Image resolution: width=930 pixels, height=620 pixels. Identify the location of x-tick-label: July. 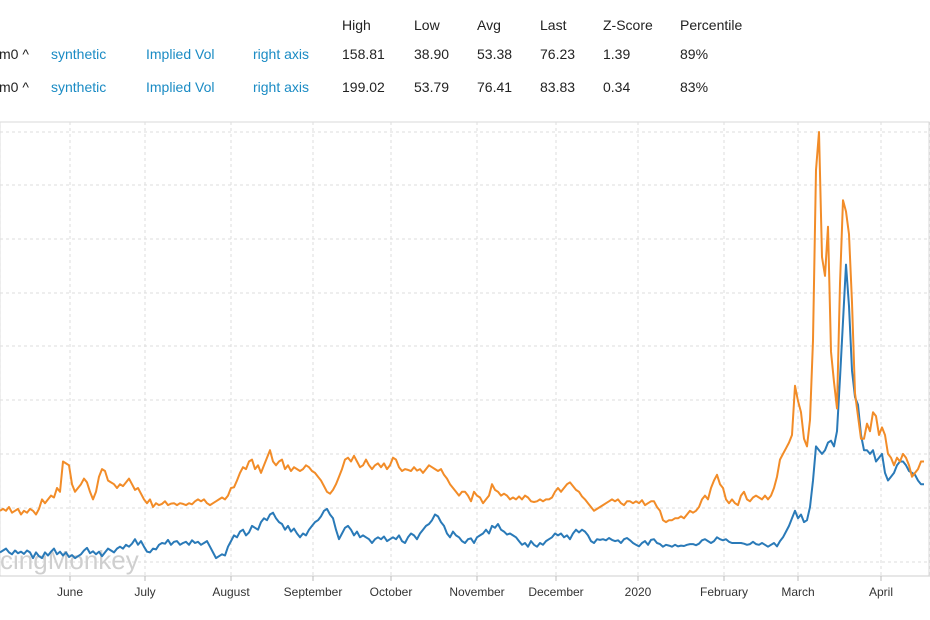
(144, 592).